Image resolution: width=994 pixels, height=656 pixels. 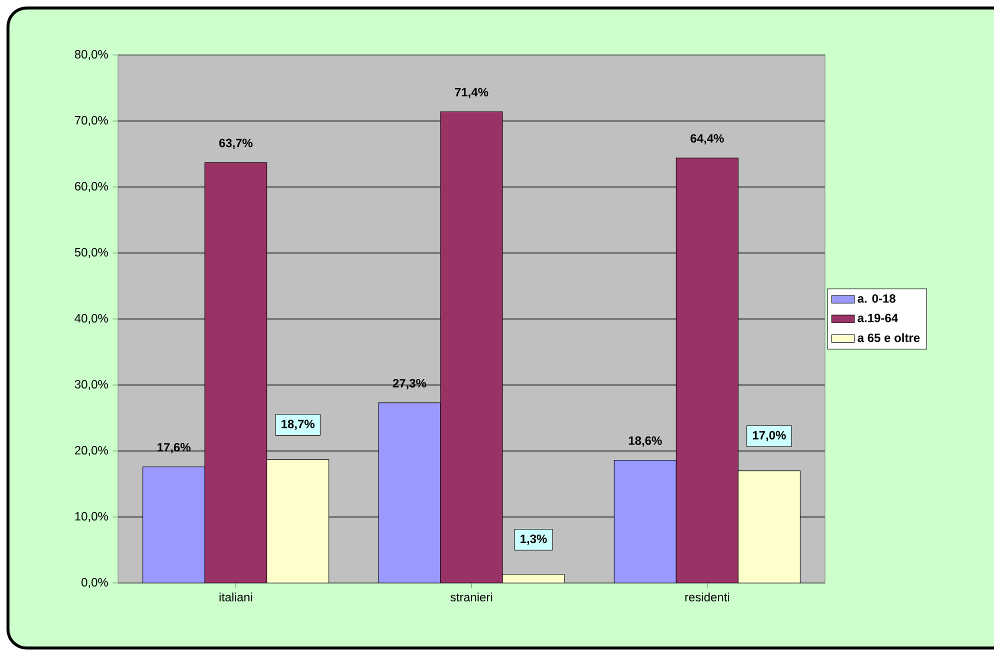 What do you see at coordinates (236, 143) in the screenshot?
I see `data-label: 63,7%` at bounding box center [236, 143].